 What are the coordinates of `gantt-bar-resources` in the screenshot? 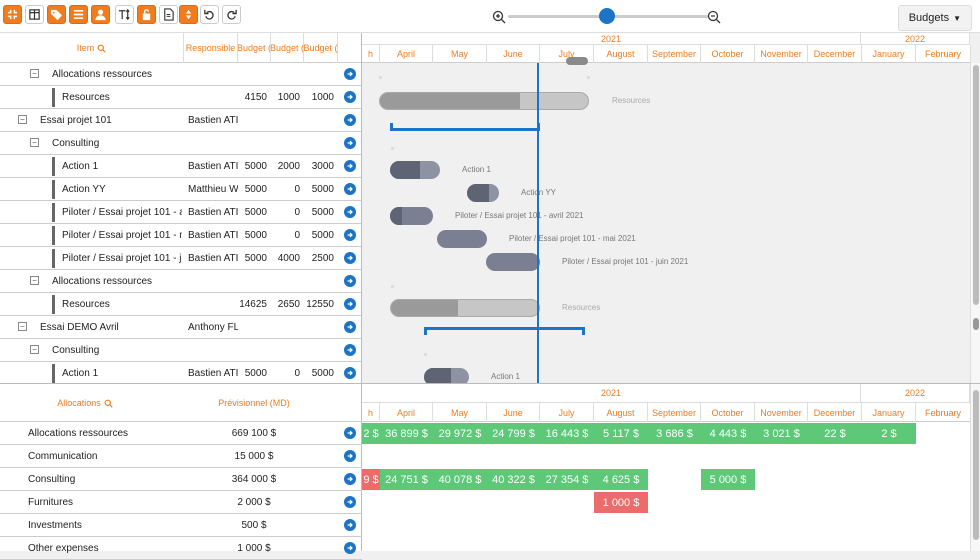 It's located at (484, 101).